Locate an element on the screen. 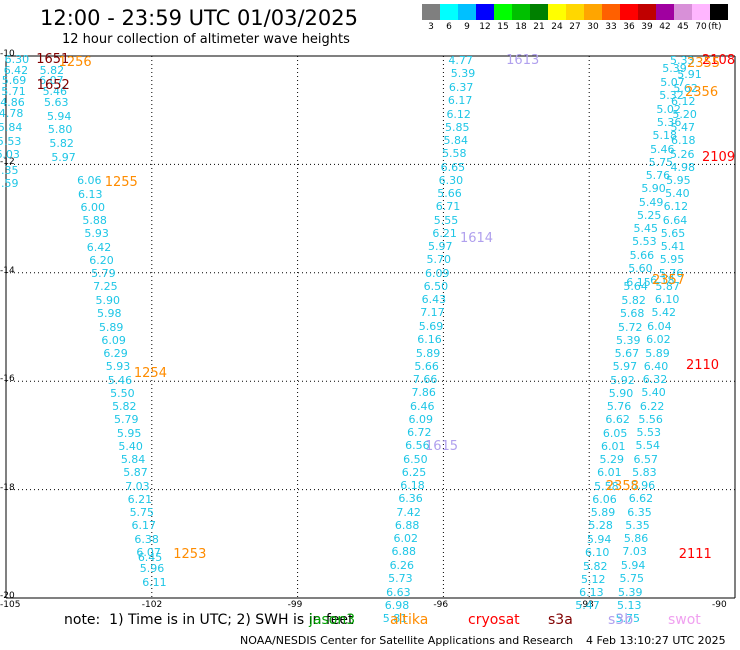 This screenshot has width=740, height=650. wave-height-value: 5.93 is located at coordinates (118, 367).